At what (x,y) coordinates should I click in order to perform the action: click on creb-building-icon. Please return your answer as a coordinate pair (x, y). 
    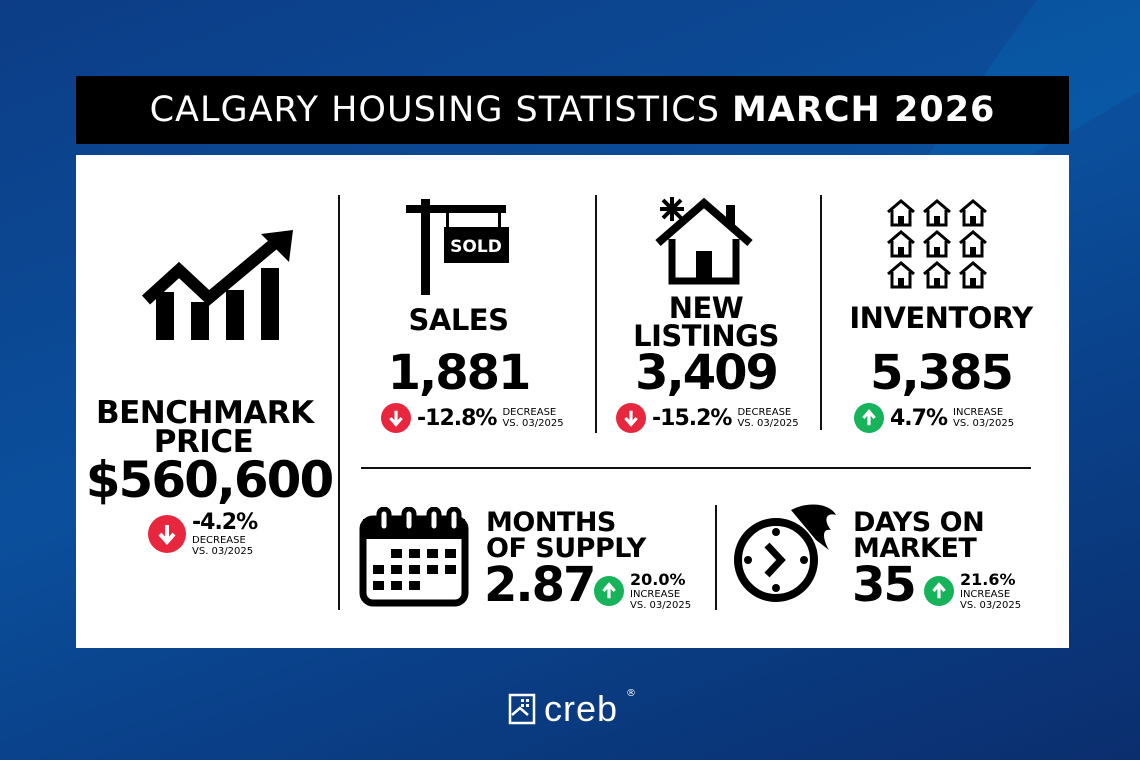
    Looking at the image, I should click on (522, 709).